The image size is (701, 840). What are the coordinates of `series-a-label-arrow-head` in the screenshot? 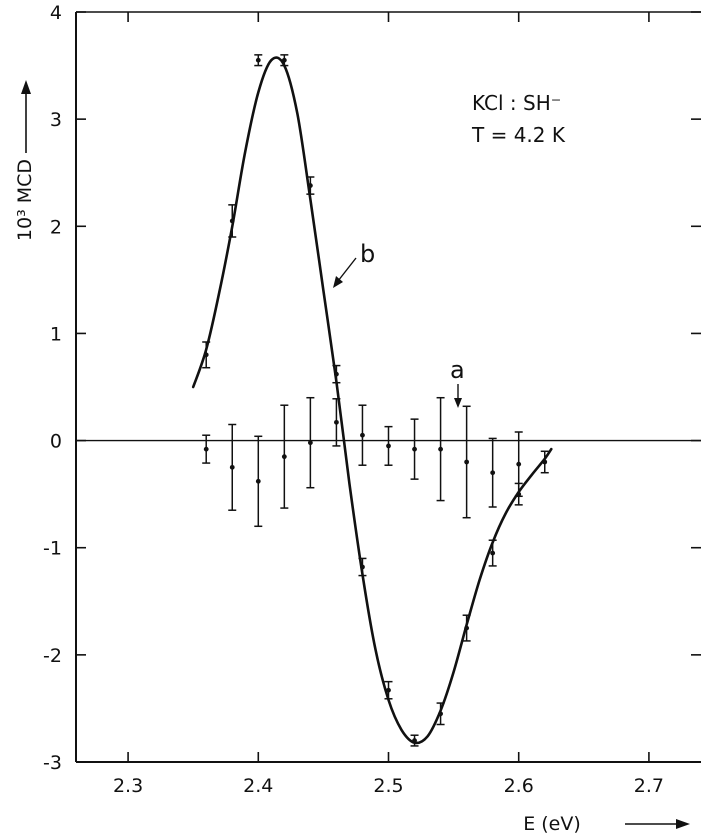 It's located at (458, 403).